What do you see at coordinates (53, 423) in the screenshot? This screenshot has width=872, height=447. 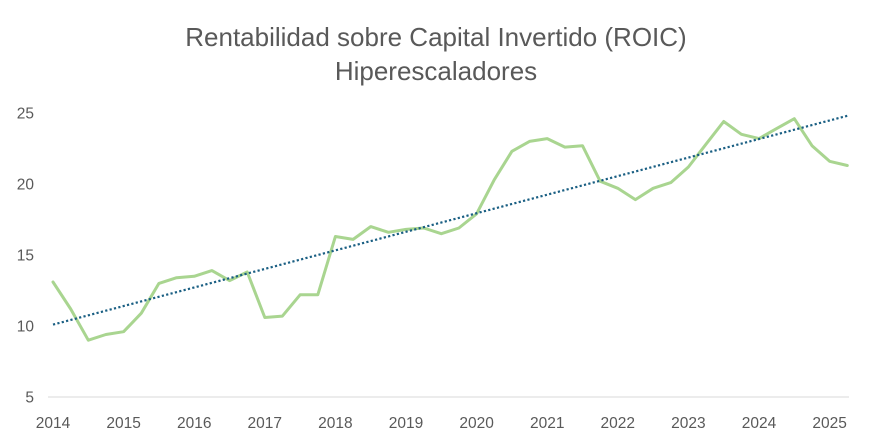 I see `x-tick-label: 2014` at bounding box center [53, 423].